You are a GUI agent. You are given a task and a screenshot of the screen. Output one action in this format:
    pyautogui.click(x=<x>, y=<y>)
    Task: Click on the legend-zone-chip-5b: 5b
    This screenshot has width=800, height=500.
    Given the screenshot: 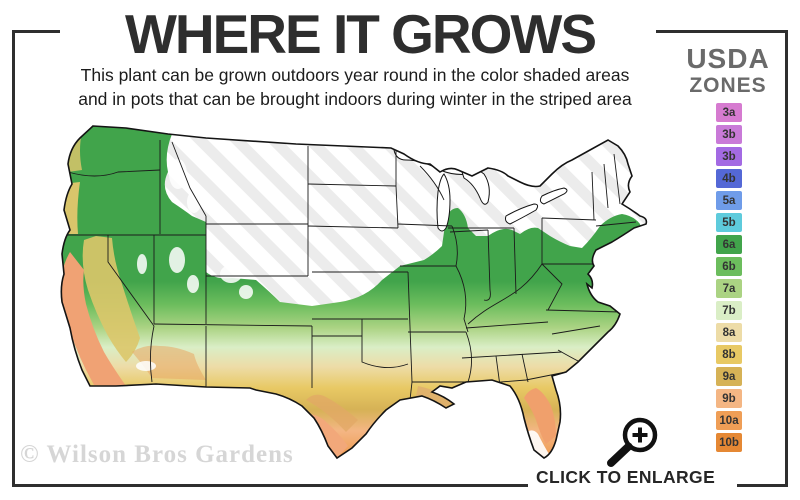 What is the action you would take?
    pyautogui.click(x=729, y=222)
    